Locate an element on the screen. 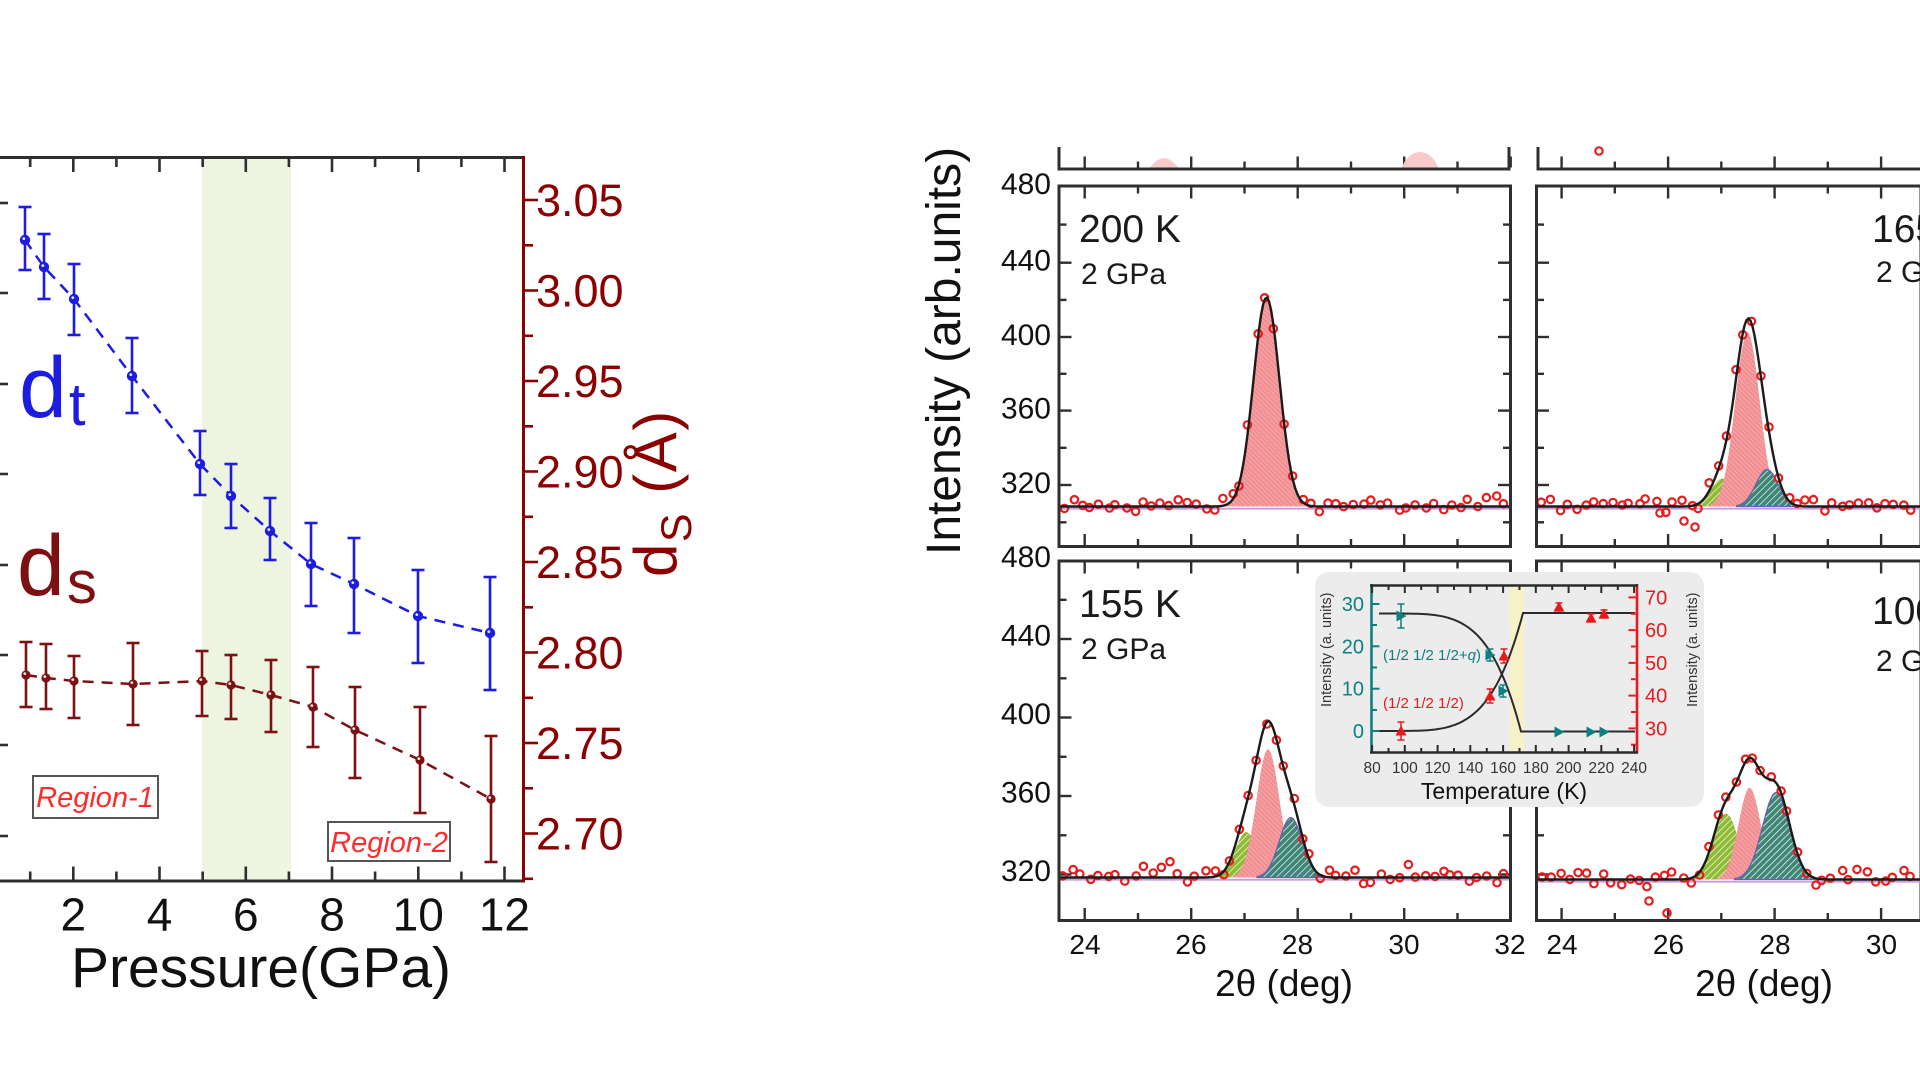 The image size is (1920, 1080). svg-text: 0 is located at coordinates (1358, 732).